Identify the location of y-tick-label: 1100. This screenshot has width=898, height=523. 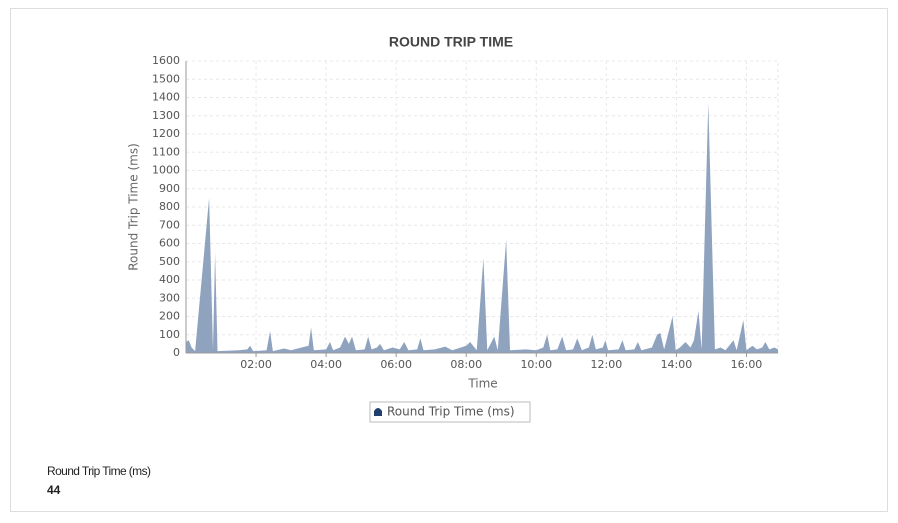
(166, 151).